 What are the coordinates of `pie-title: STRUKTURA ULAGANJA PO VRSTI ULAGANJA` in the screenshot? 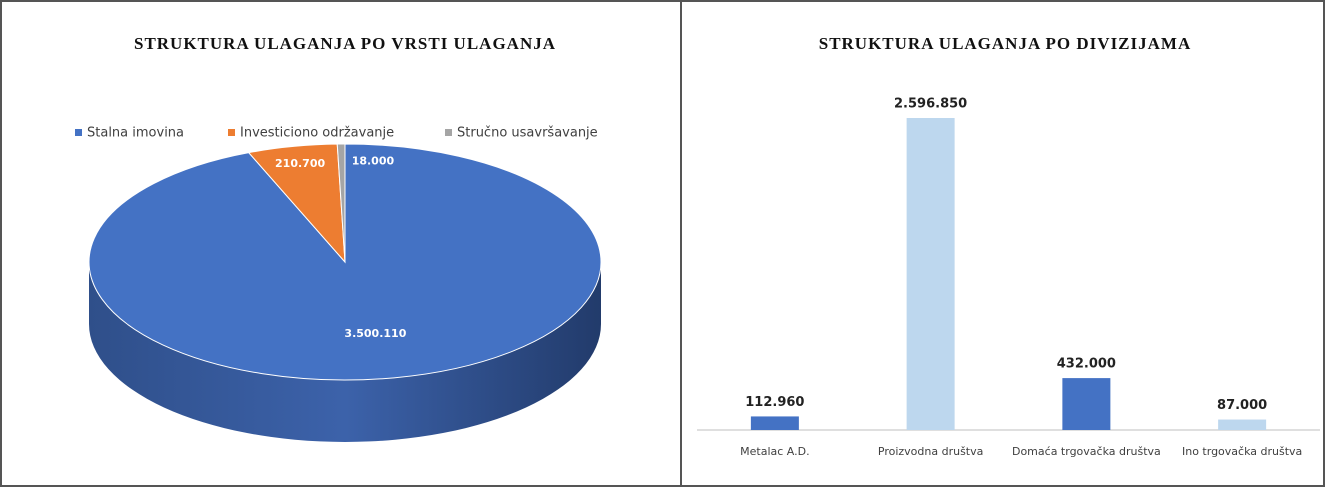 It's located at (345, 43).